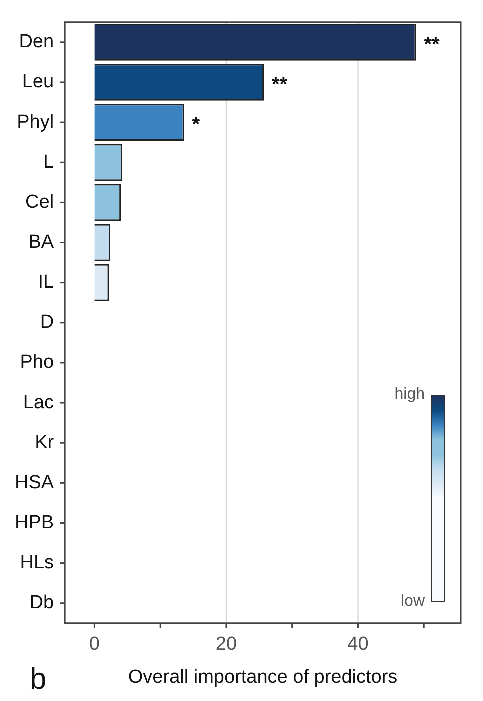 The image size is (483, 701). Describe the element at coordinates (34, 523) in the screenshot. I see `y-tick-label: HPB` at that location.